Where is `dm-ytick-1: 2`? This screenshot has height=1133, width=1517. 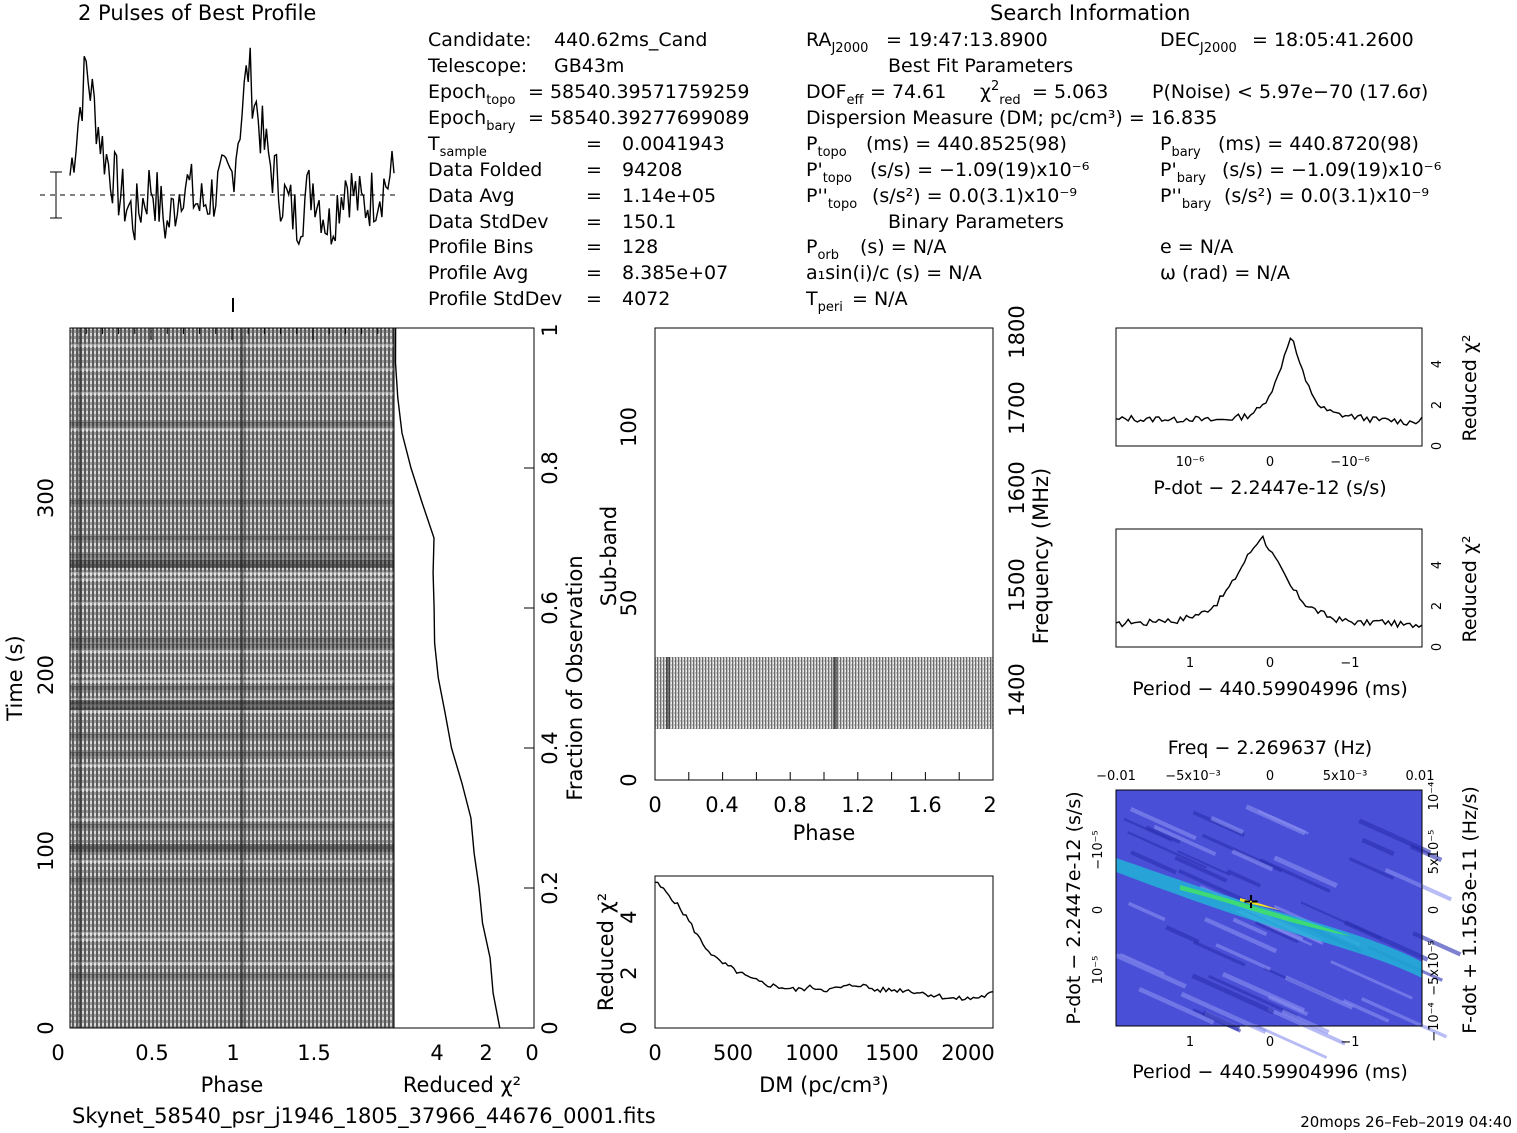 dm-ytick-1: 2 is located at coordinates (629, 972).